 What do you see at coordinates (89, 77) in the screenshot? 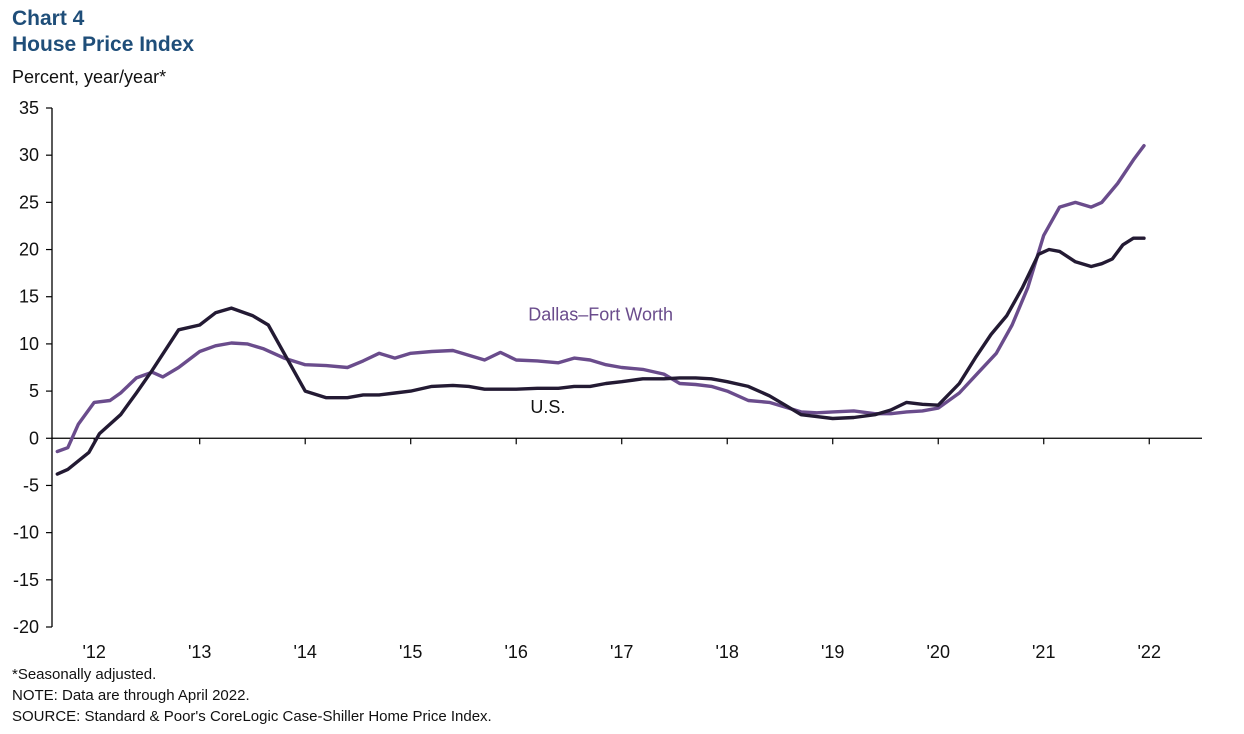
I see `y-axis-unit-label: Percent, year/year*` at bounding box center [89, 77].